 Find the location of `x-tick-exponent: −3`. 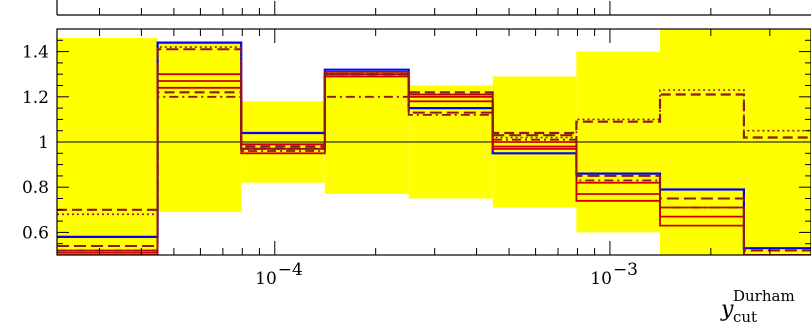

x-tick-exponent: −3 is located at coordinates (625, 270).